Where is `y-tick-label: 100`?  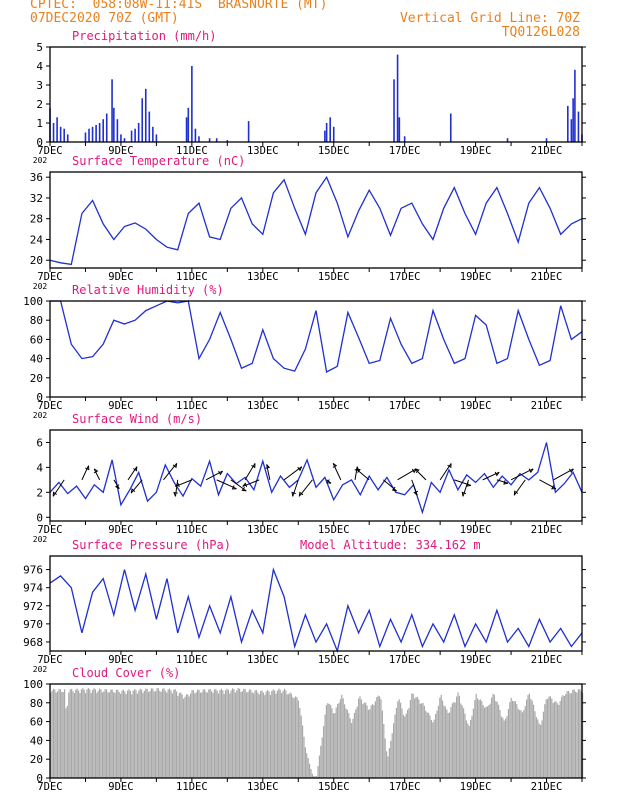
y-tick-label: 100 is located at coordinates (33, 684).